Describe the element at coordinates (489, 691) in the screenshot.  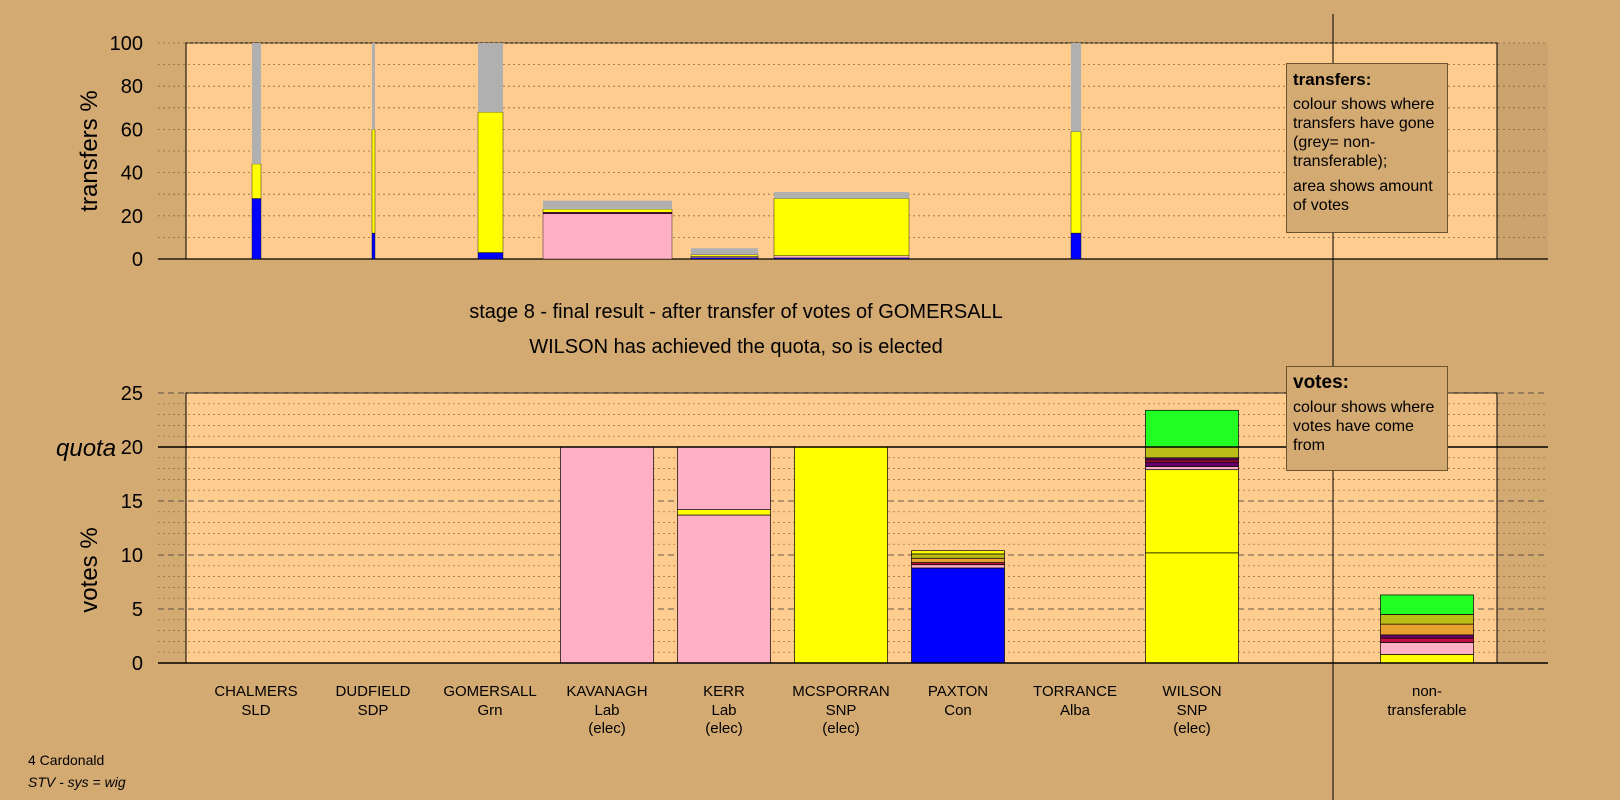
I see `candidate-name-label: GOMERSALL` at that location.